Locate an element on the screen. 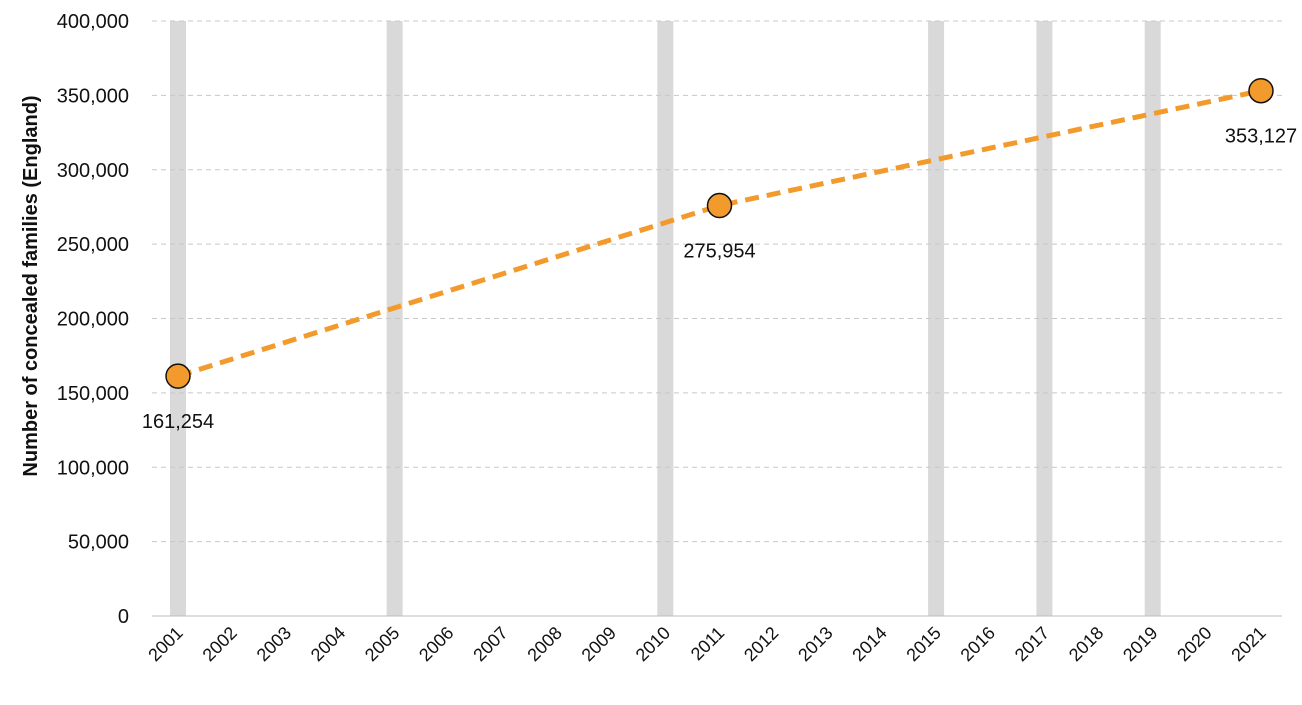 The height and width of the screenshot is (705, 1302). x-tick-label: 2006 is located at coordinates (436, 644).